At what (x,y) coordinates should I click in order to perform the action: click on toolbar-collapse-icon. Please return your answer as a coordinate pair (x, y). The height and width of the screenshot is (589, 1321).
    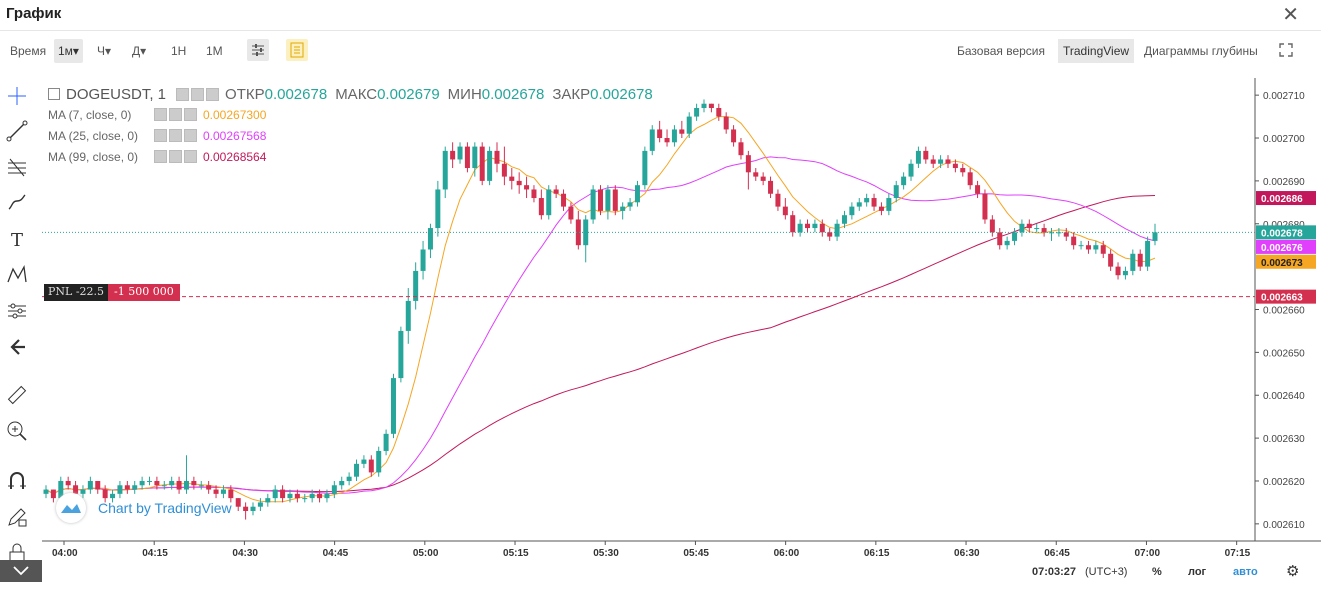
    Looking at the image, I should click on (21, 571).